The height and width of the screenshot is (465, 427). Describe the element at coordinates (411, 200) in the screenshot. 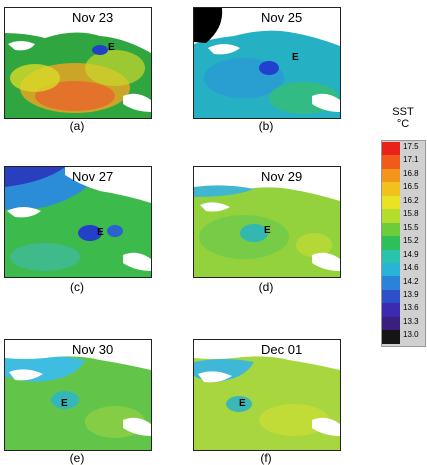

I see `colorbar-tick-label: 16.2` at that location.